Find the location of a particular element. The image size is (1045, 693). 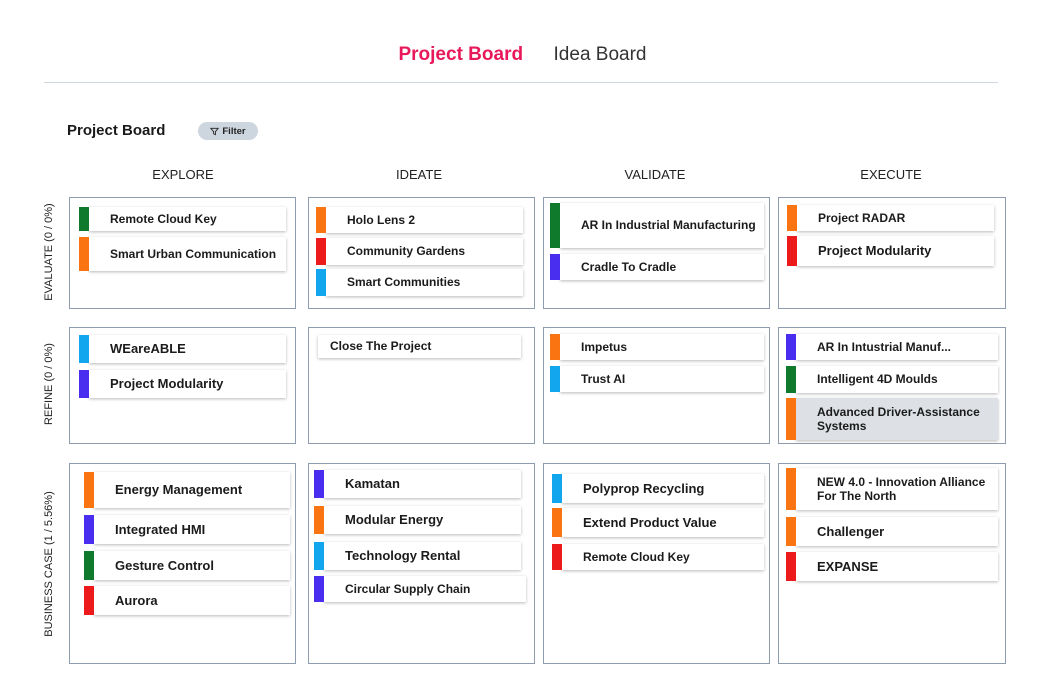

card-label: Advanced Driver-Assistance Systems is located at coordinates (898, 418).